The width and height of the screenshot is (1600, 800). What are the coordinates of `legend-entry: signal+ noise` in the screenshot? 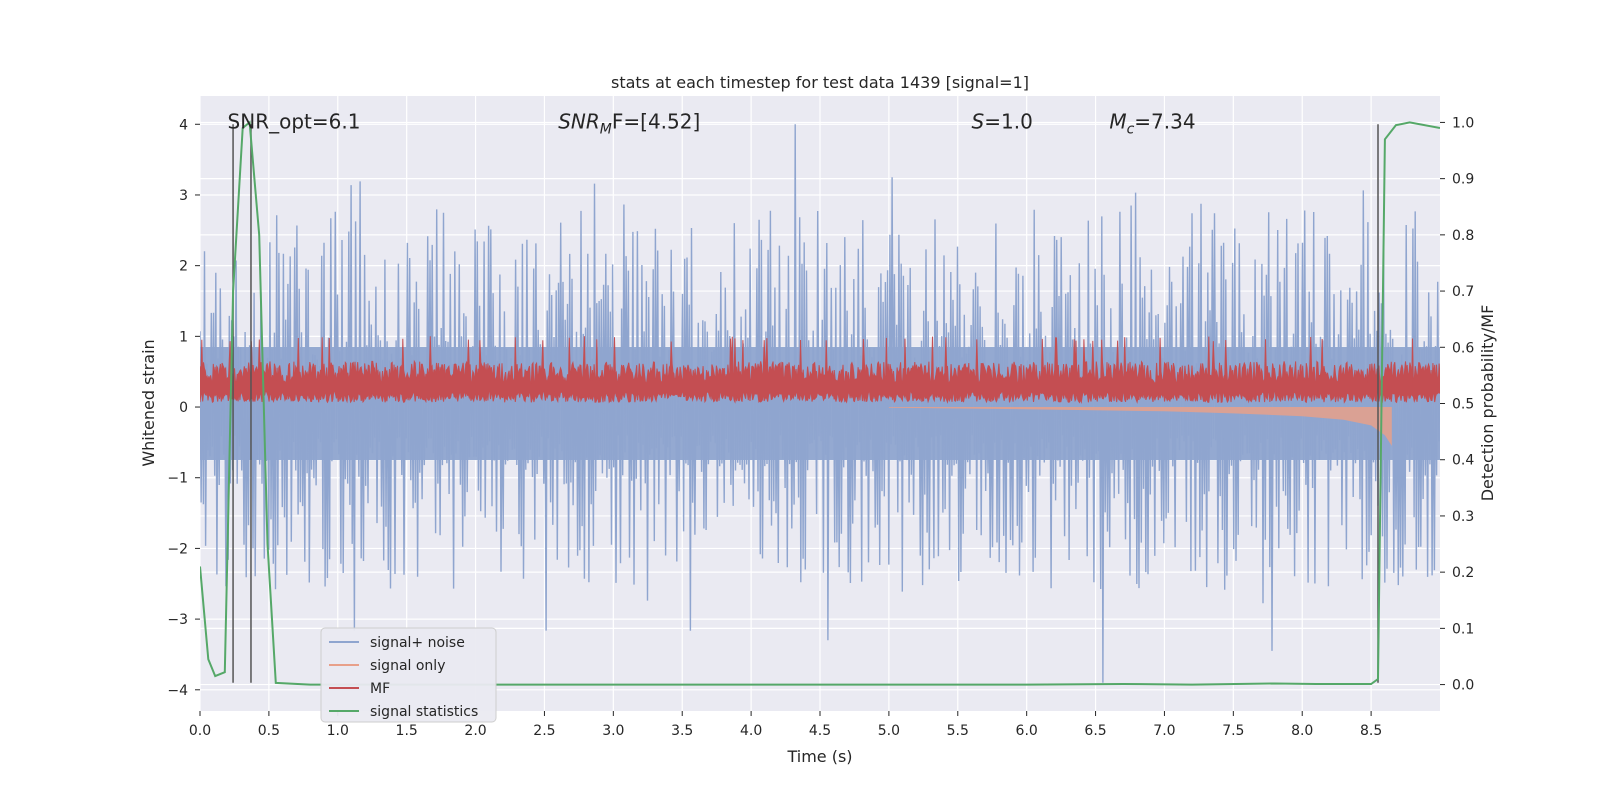 It's located at (417, 643).